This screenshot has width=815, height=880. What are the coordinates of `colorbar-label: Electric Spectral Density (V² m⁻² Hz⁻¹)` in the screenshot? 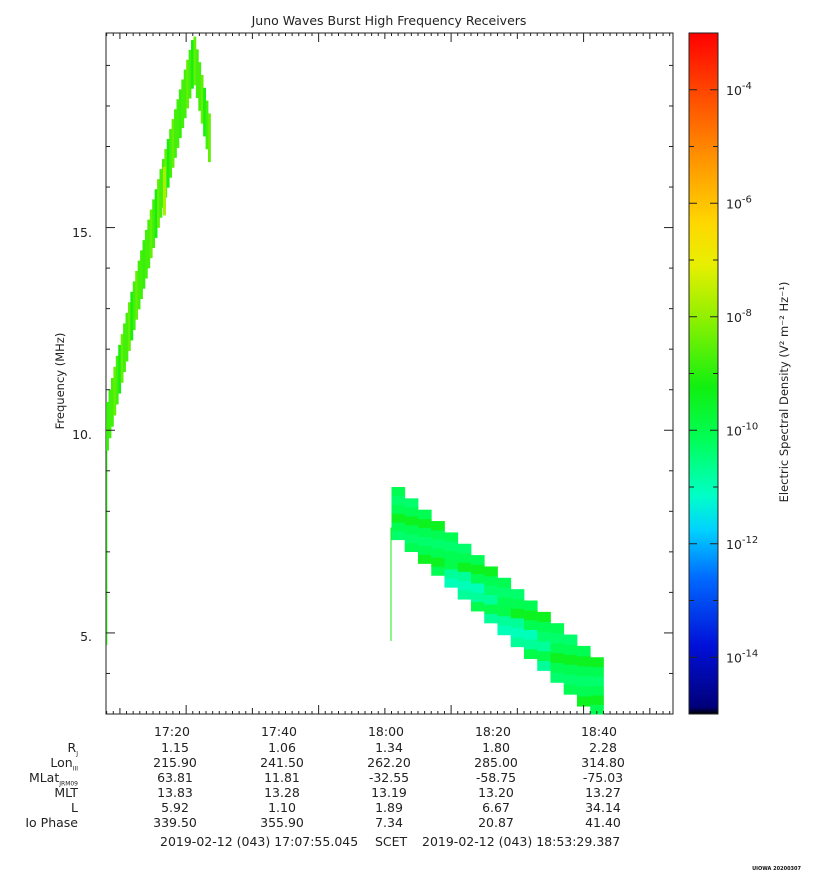 It's located at (784, 392).